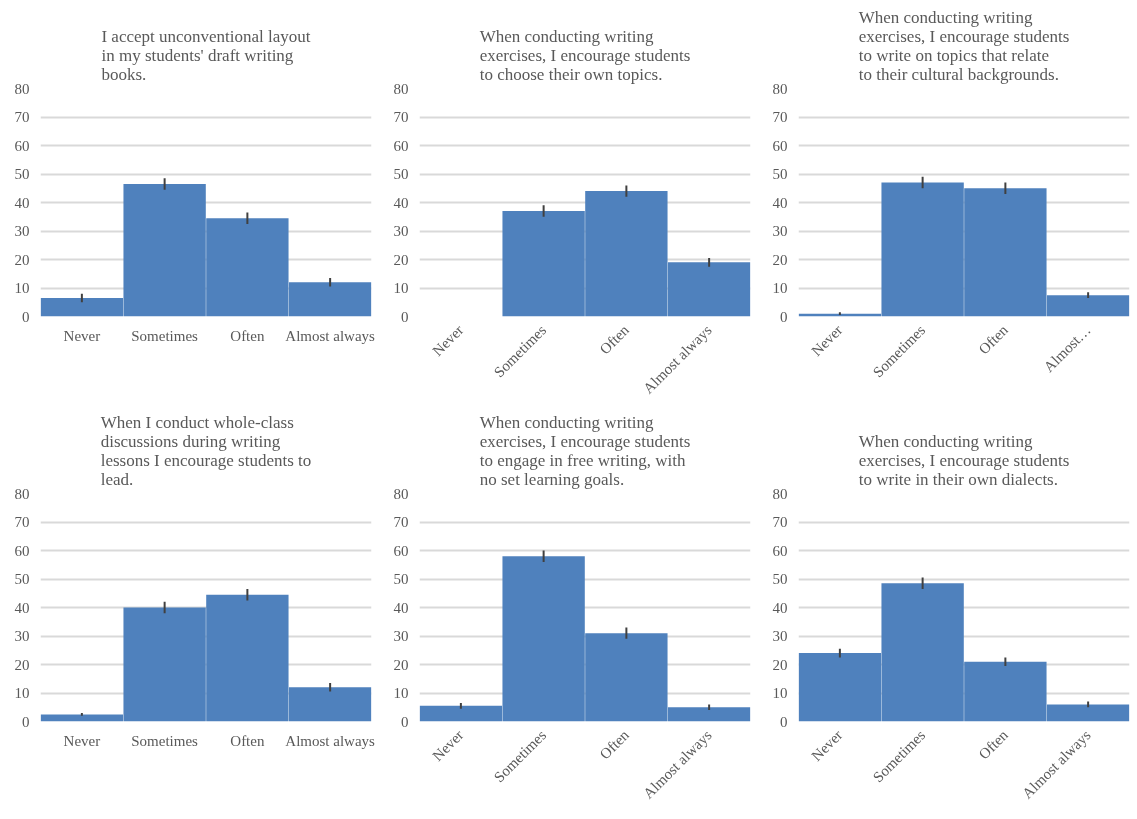 The height and width of the screenshot is (819, 1137). Describe the element at coordinates (206, 450) in the screenshot. I see `chart-title: When I conduct whole-class discussions during writing lessons I encourage students to lead.` at that location.